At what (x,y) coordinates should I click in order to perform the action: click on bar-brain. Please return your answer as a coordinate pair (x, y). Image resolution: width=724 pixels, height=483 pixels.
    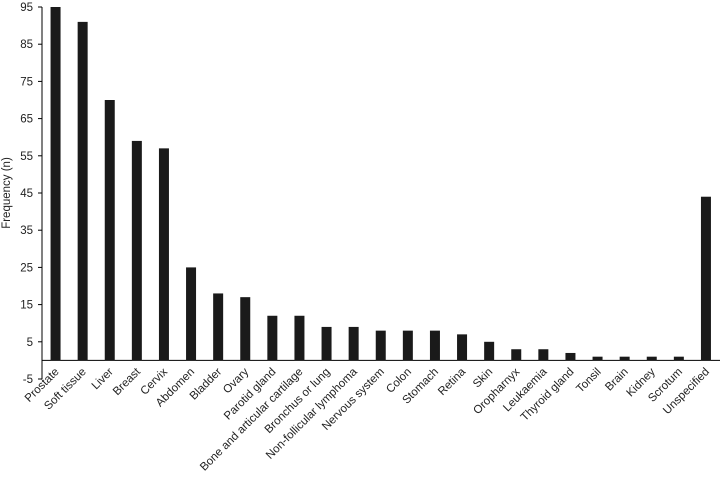
    Looking at the image, I should click on (624, 358).